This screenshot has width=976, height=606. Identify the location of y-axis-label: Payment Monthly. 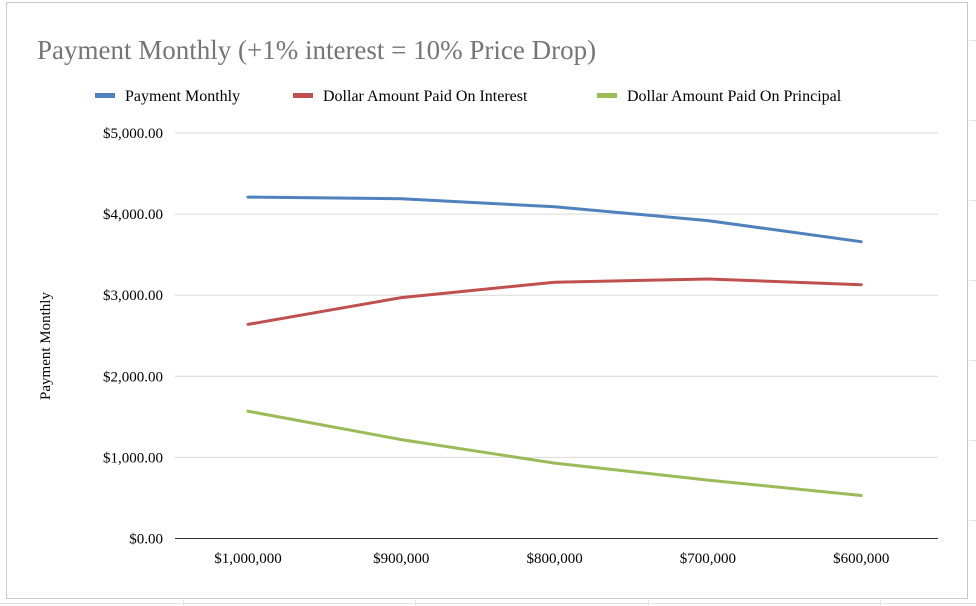
(46, 346).